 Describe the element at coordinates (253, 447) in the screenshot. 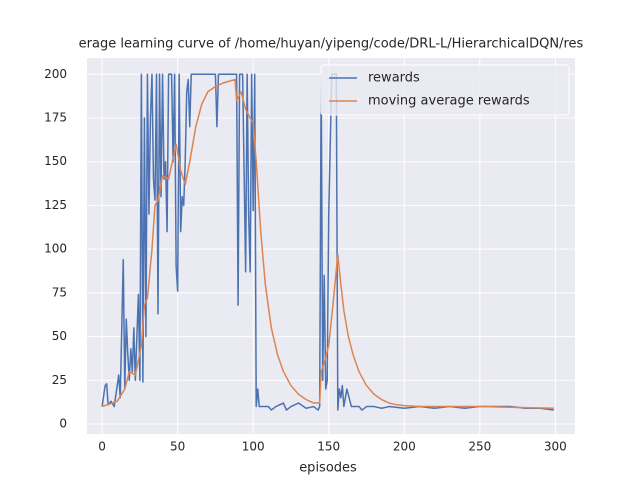

I see `x-tick-label: 100` at that location.